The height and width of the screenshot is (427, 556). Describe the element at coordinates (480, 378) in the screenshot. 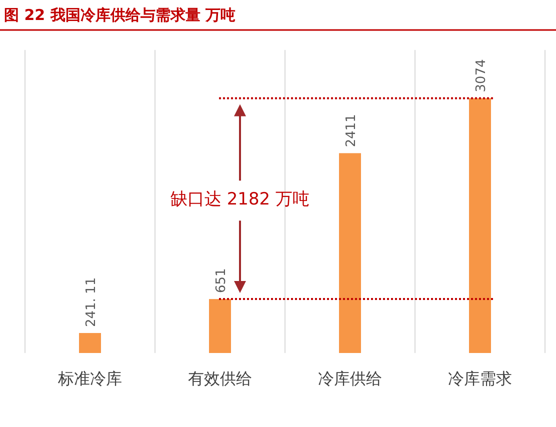

I see `x-tick-label: 冷库需求` at that location.